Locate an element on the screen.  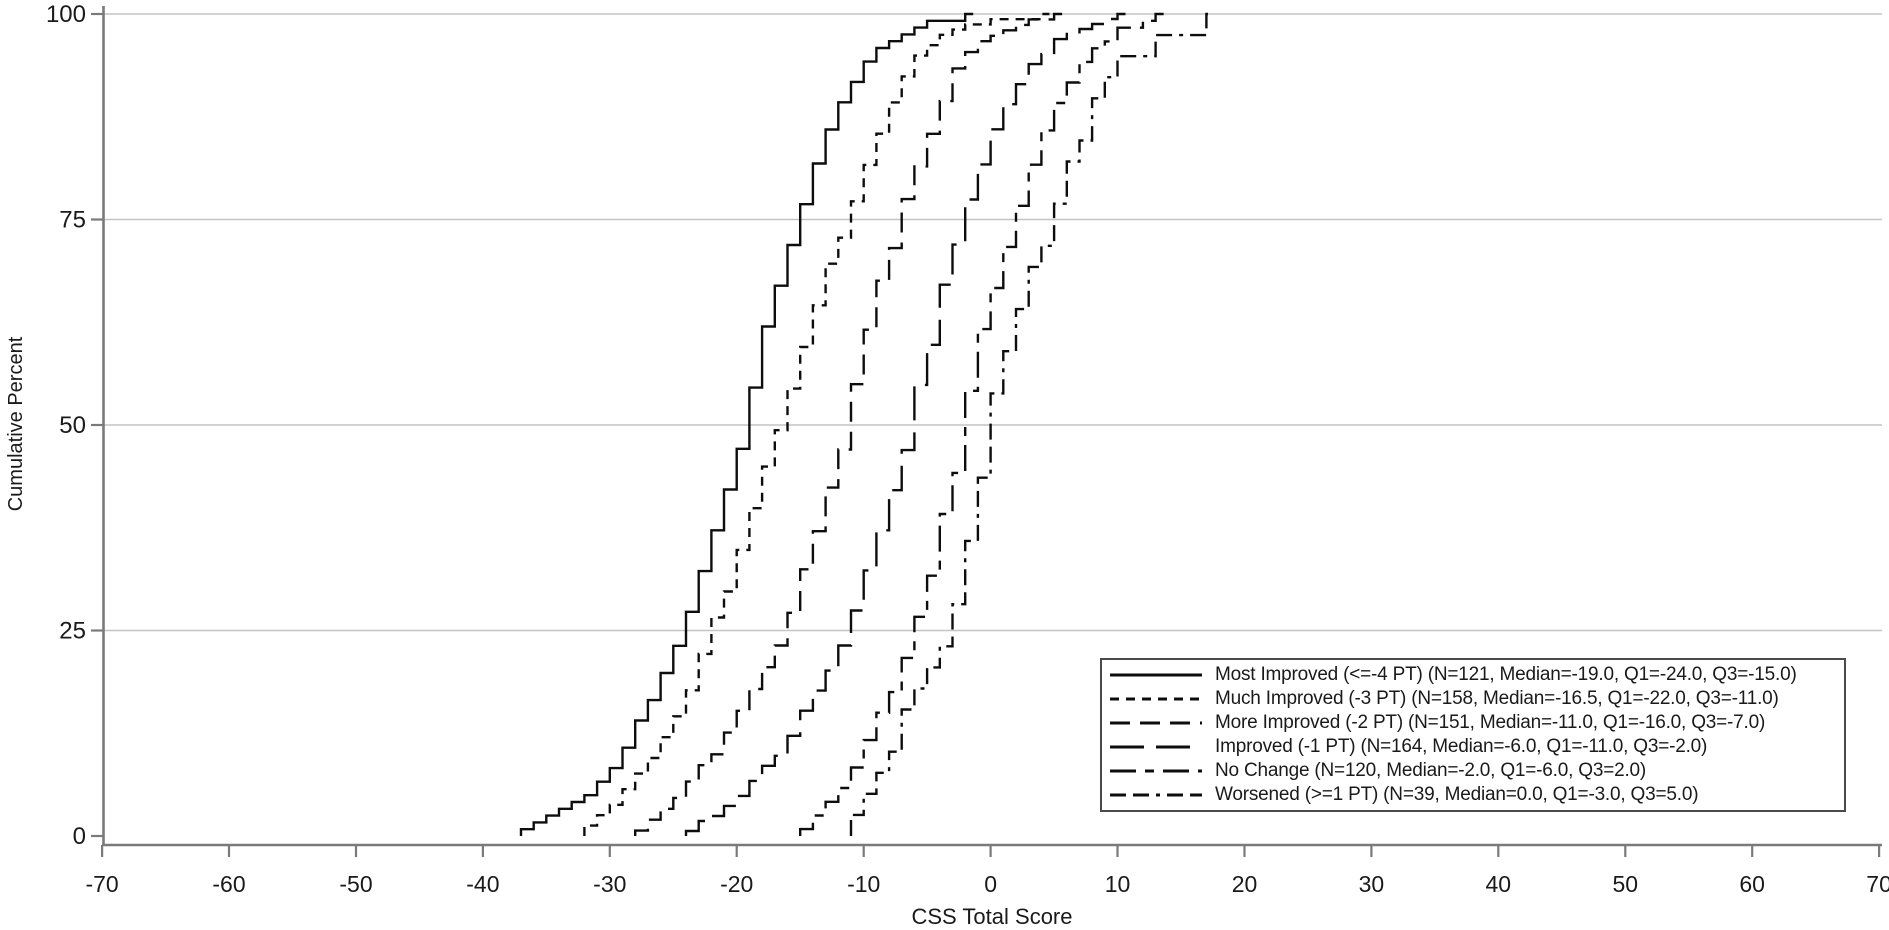
legend-line-sample-long-dash is located at coordinates (1156, 747).